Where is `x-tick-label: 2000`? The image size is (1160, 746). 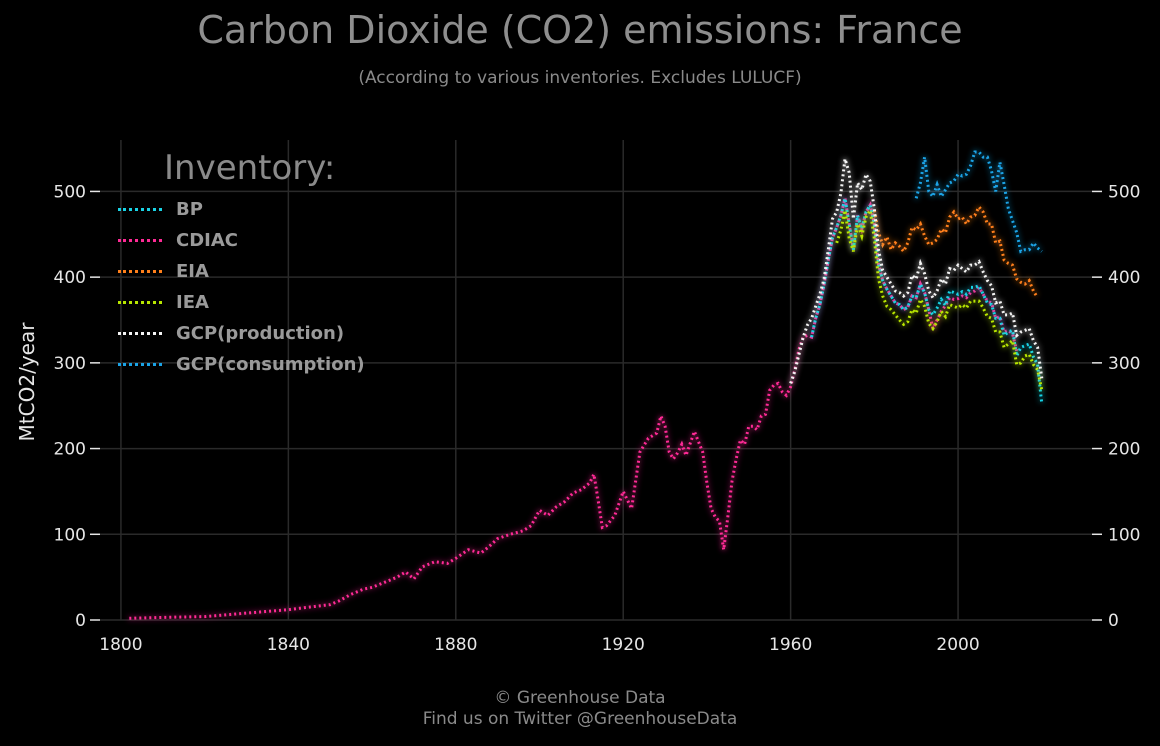
x-tick-label: 2000 is located at coordinates (957, 645).